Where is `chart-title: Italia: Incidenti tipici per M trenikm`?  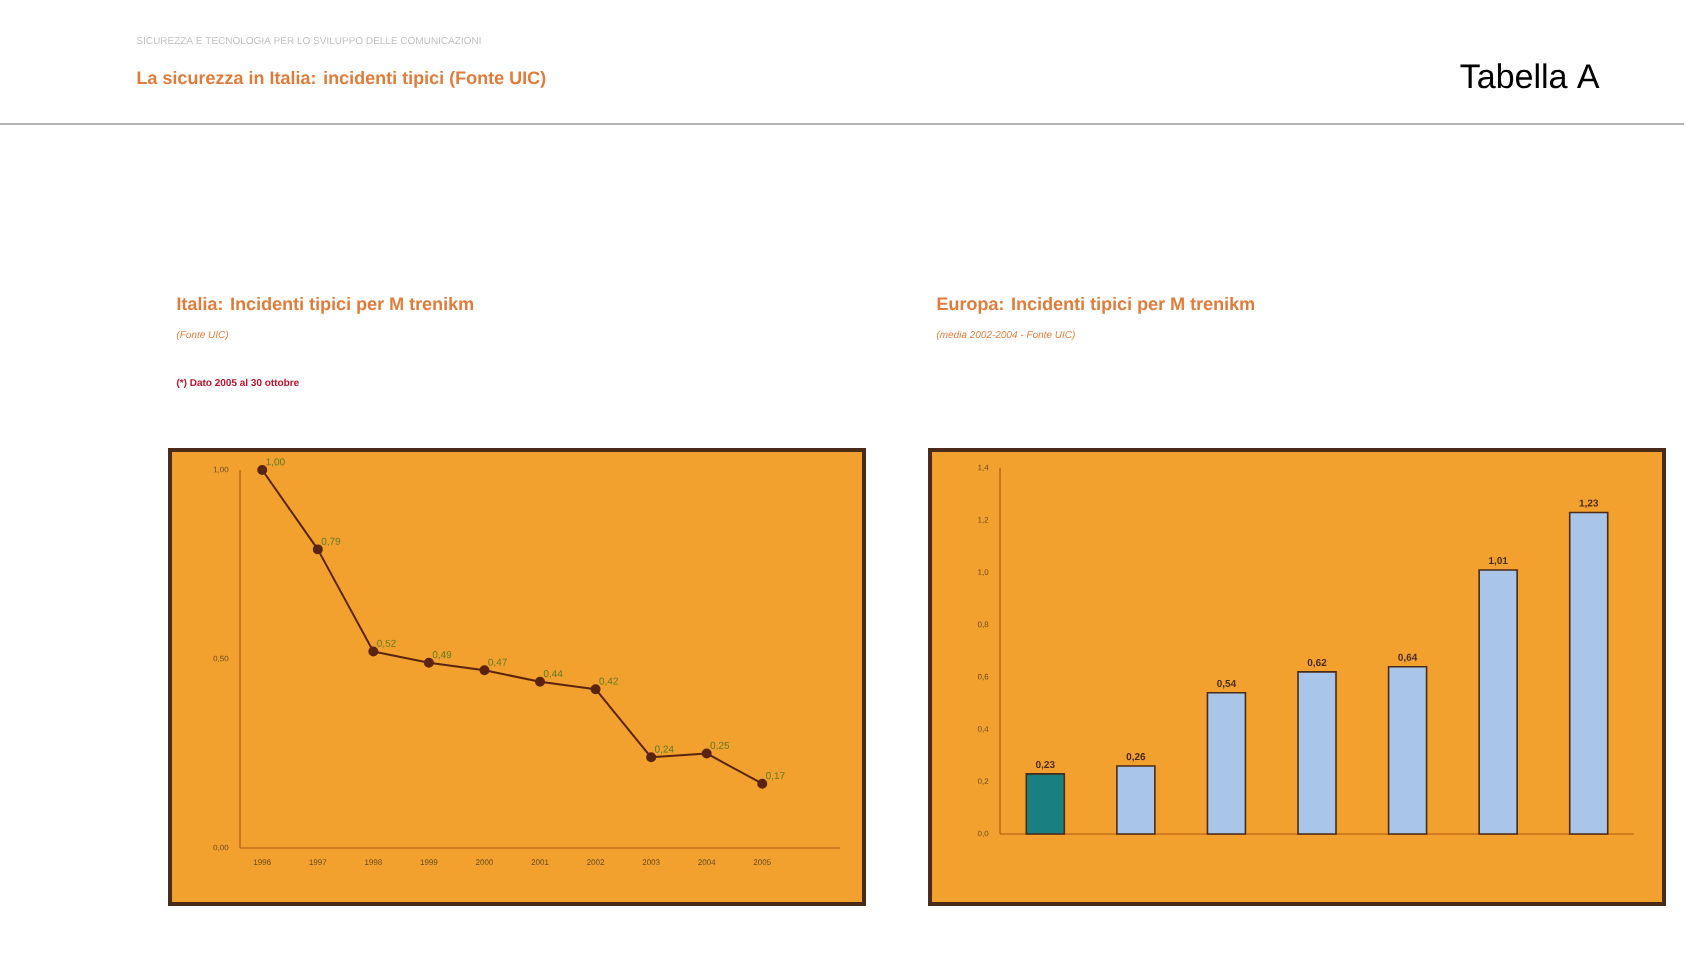
chart-title: Italia: Incidenti tipici per M trenikm is located at coordinates (325, 305).